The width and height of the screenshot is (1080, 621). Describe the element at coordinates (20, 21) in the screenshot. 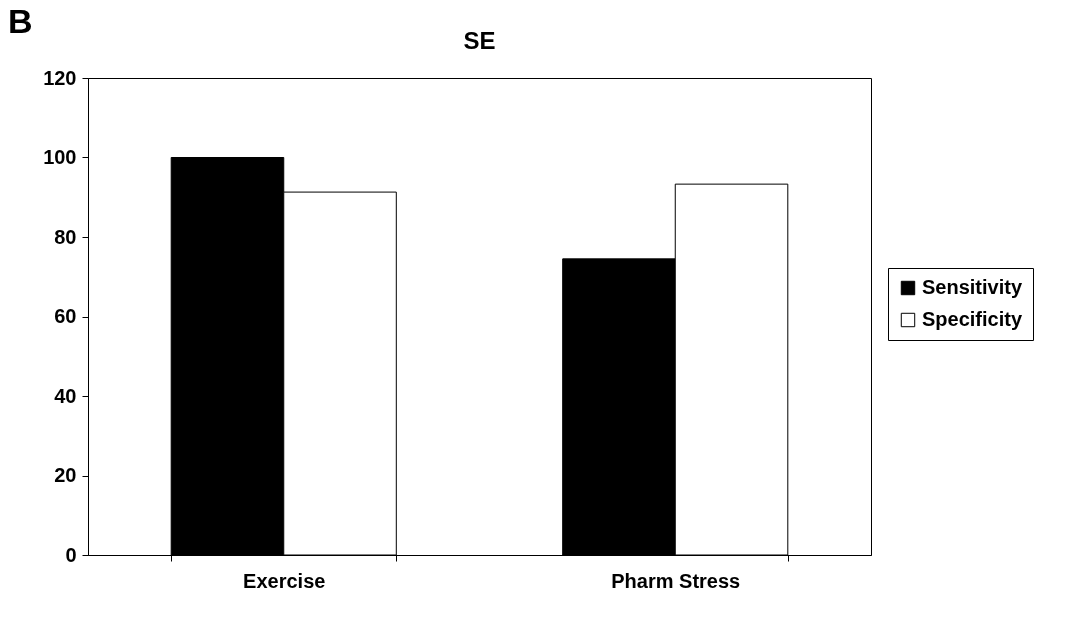

I see `text: B` at that location.